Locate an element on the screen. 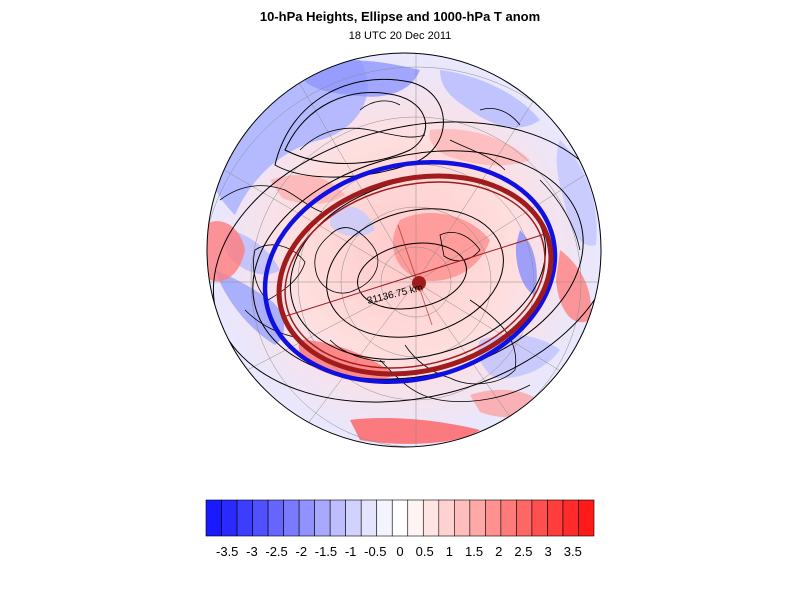 The width and height of the screenshot is (800, 600). ellipse-center-marker is located at coordinates (419, 283).